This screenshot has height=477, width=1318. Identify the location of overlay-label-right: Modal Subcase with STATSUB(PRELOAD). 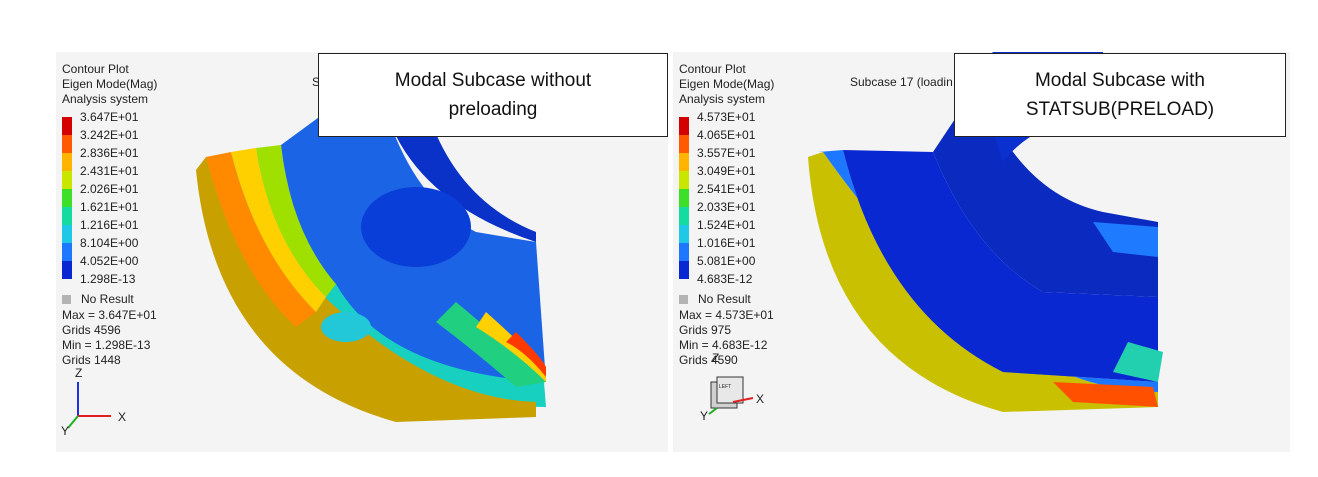
(1120, 95).